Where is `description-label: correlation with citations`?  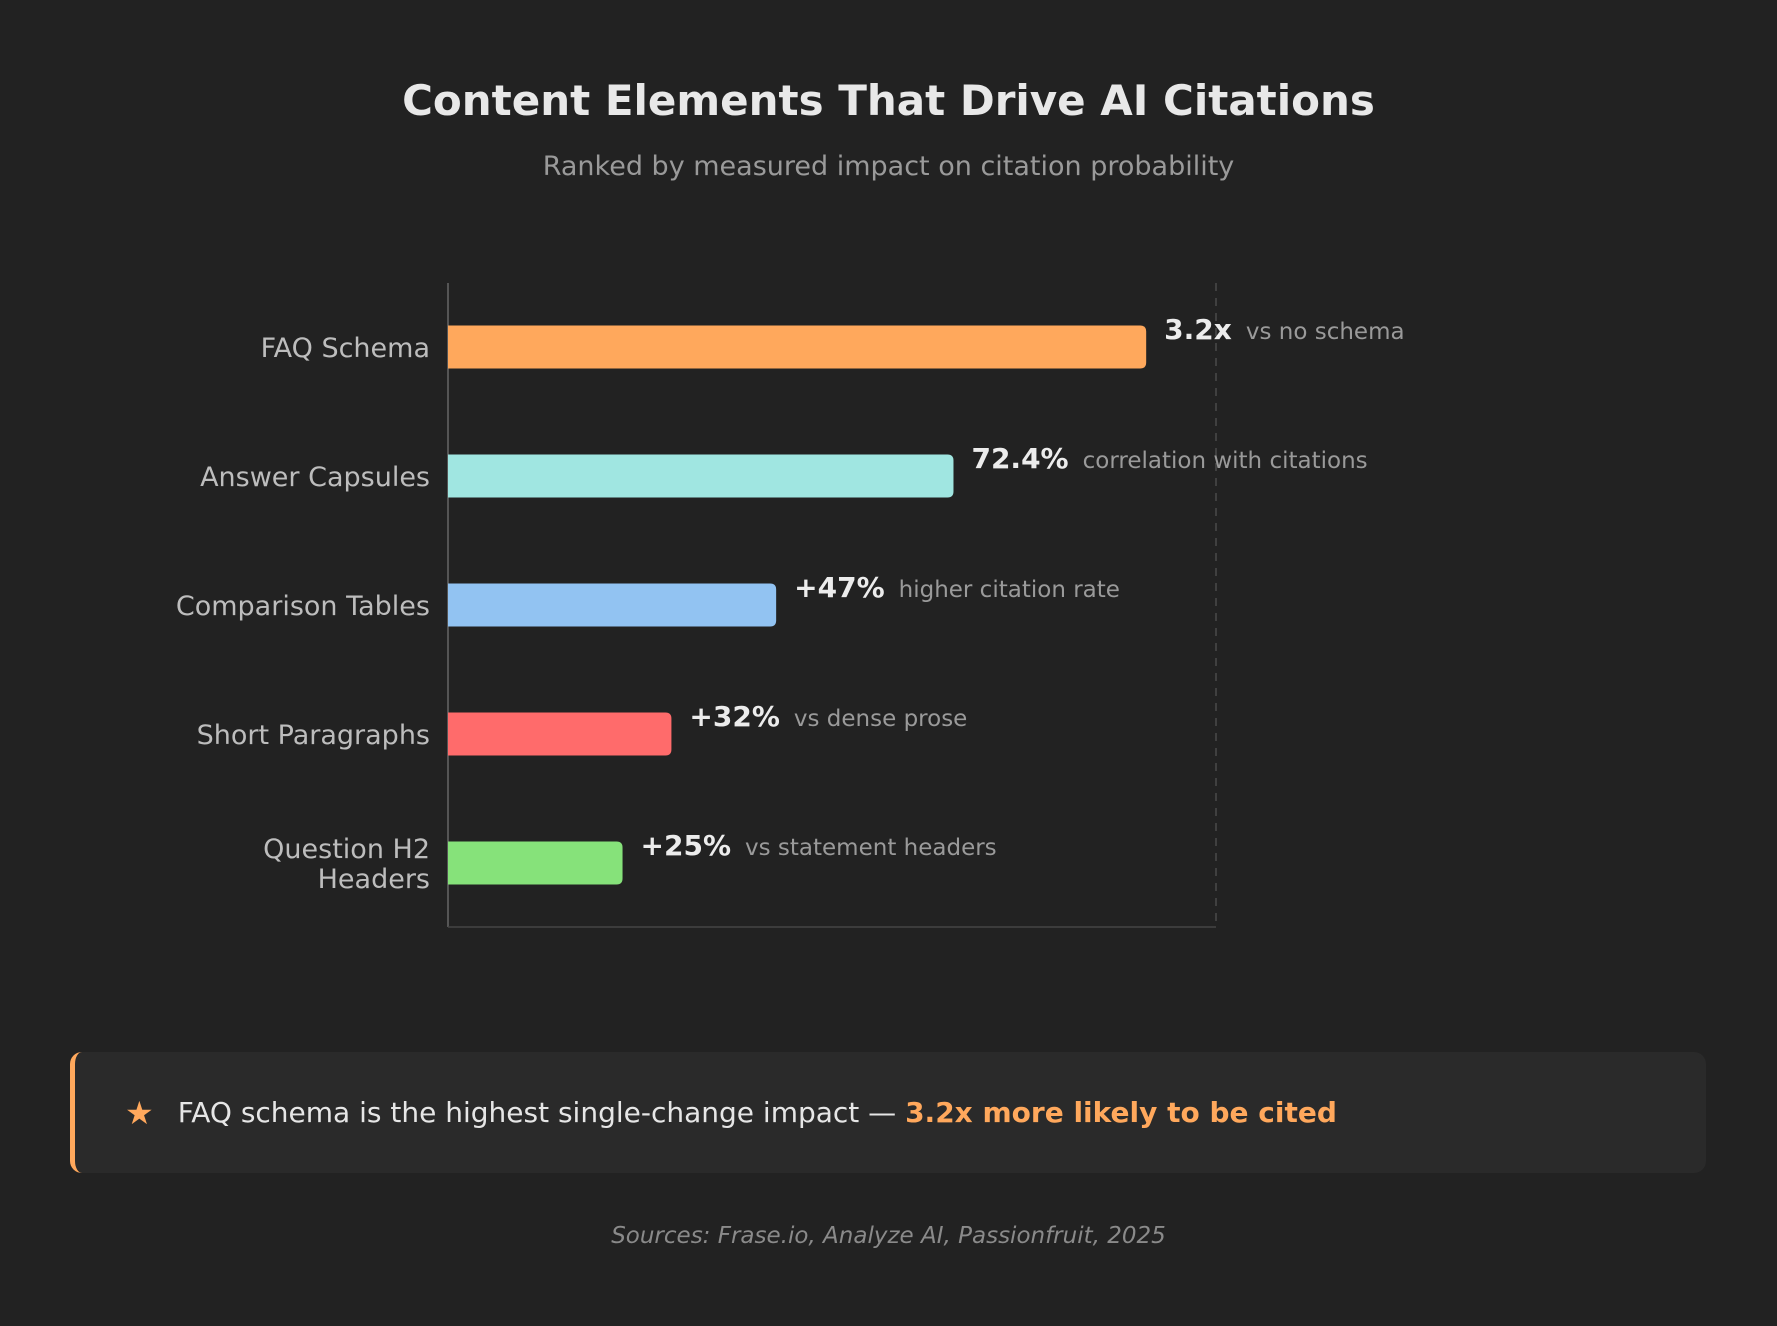 description-label: correlation with citations is located at coordinates (1225, 461).